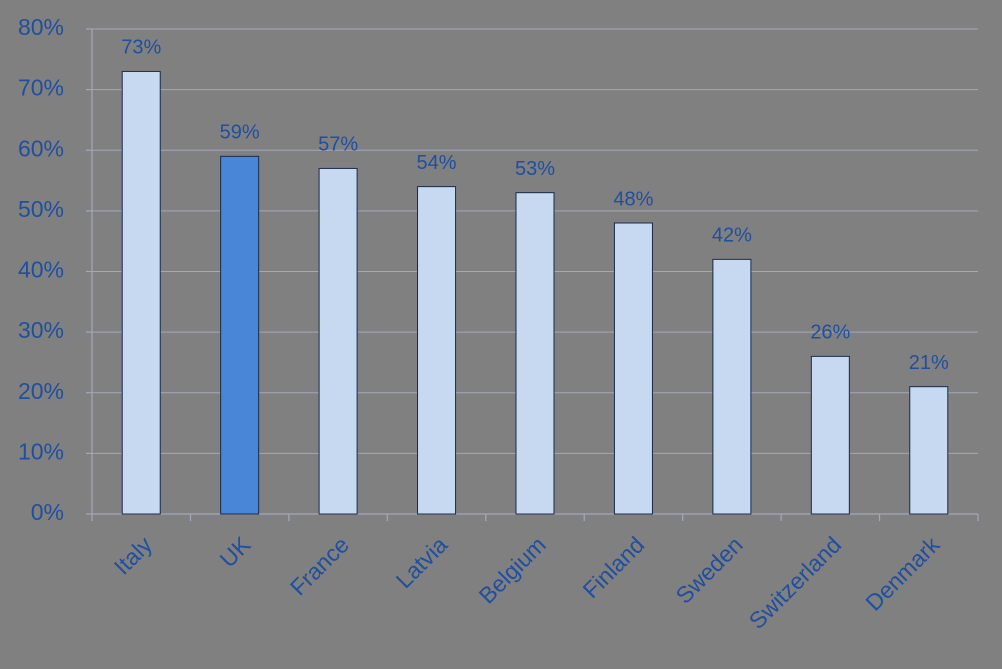 Image resolution: width=1002 pixels, height=669 pixels. Describe the element at coordinates (902, 573) in the screenshot. I see `x-tick-label: Denmark` at that location.